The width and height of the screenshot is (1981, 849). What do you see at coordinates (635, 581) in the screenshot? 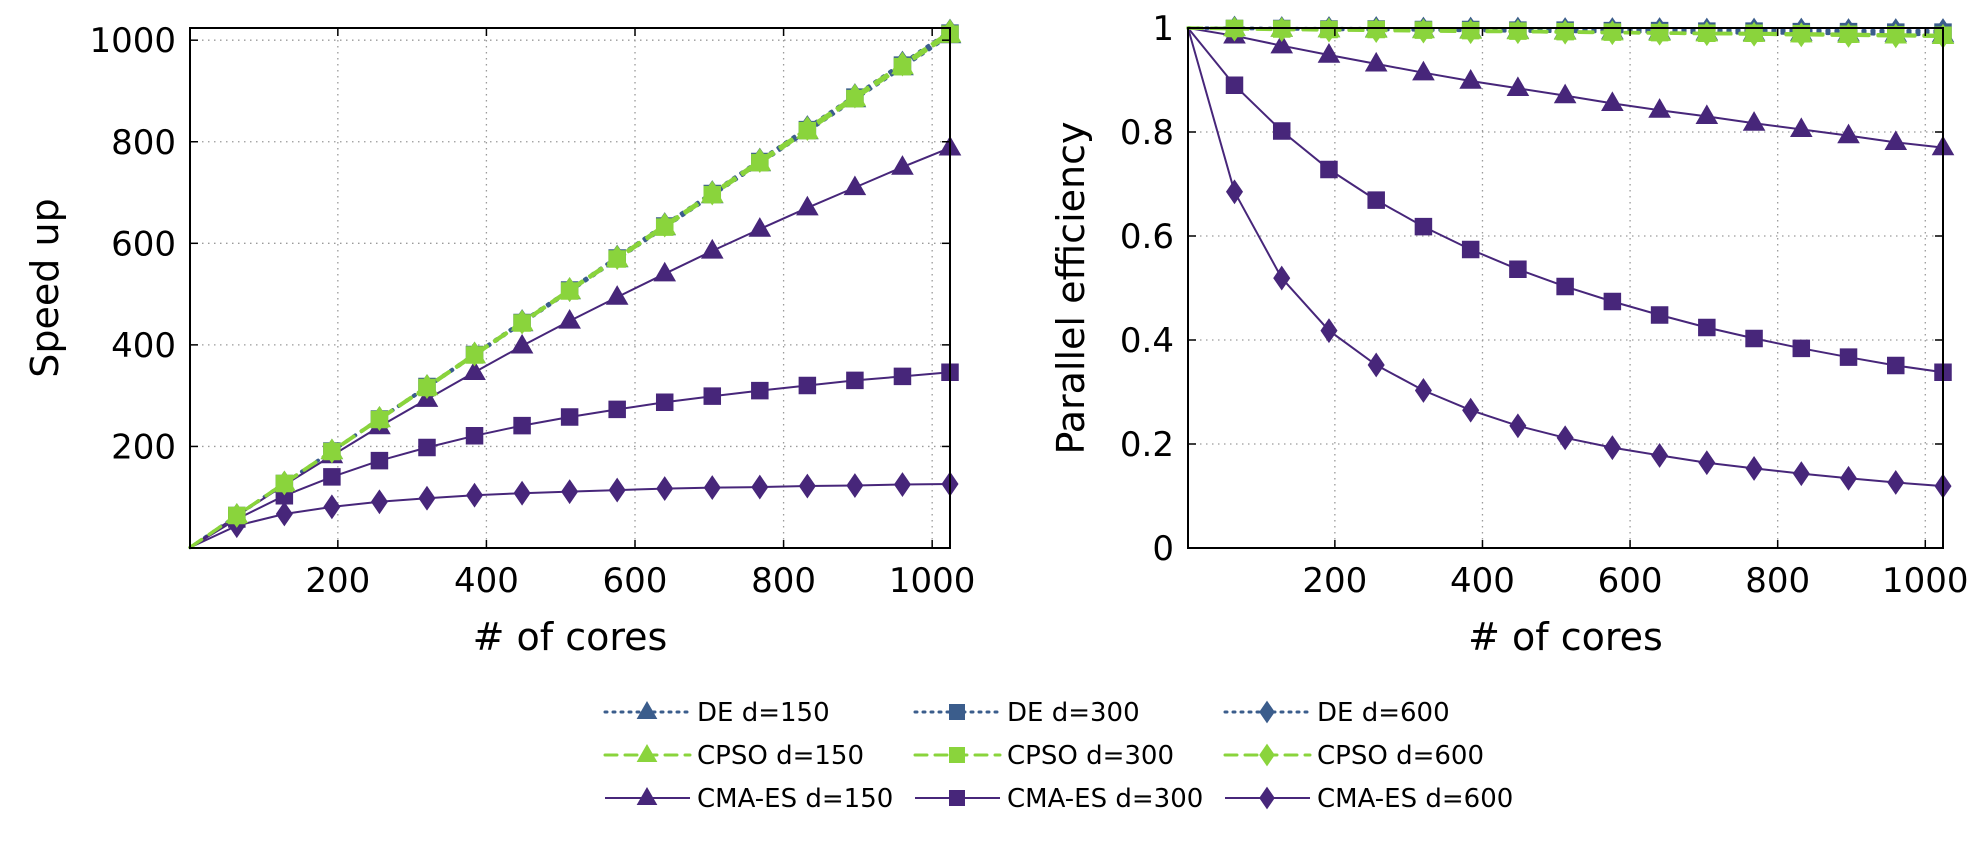
I see `x-tick-label: 600` at bounding box center [635, 581].